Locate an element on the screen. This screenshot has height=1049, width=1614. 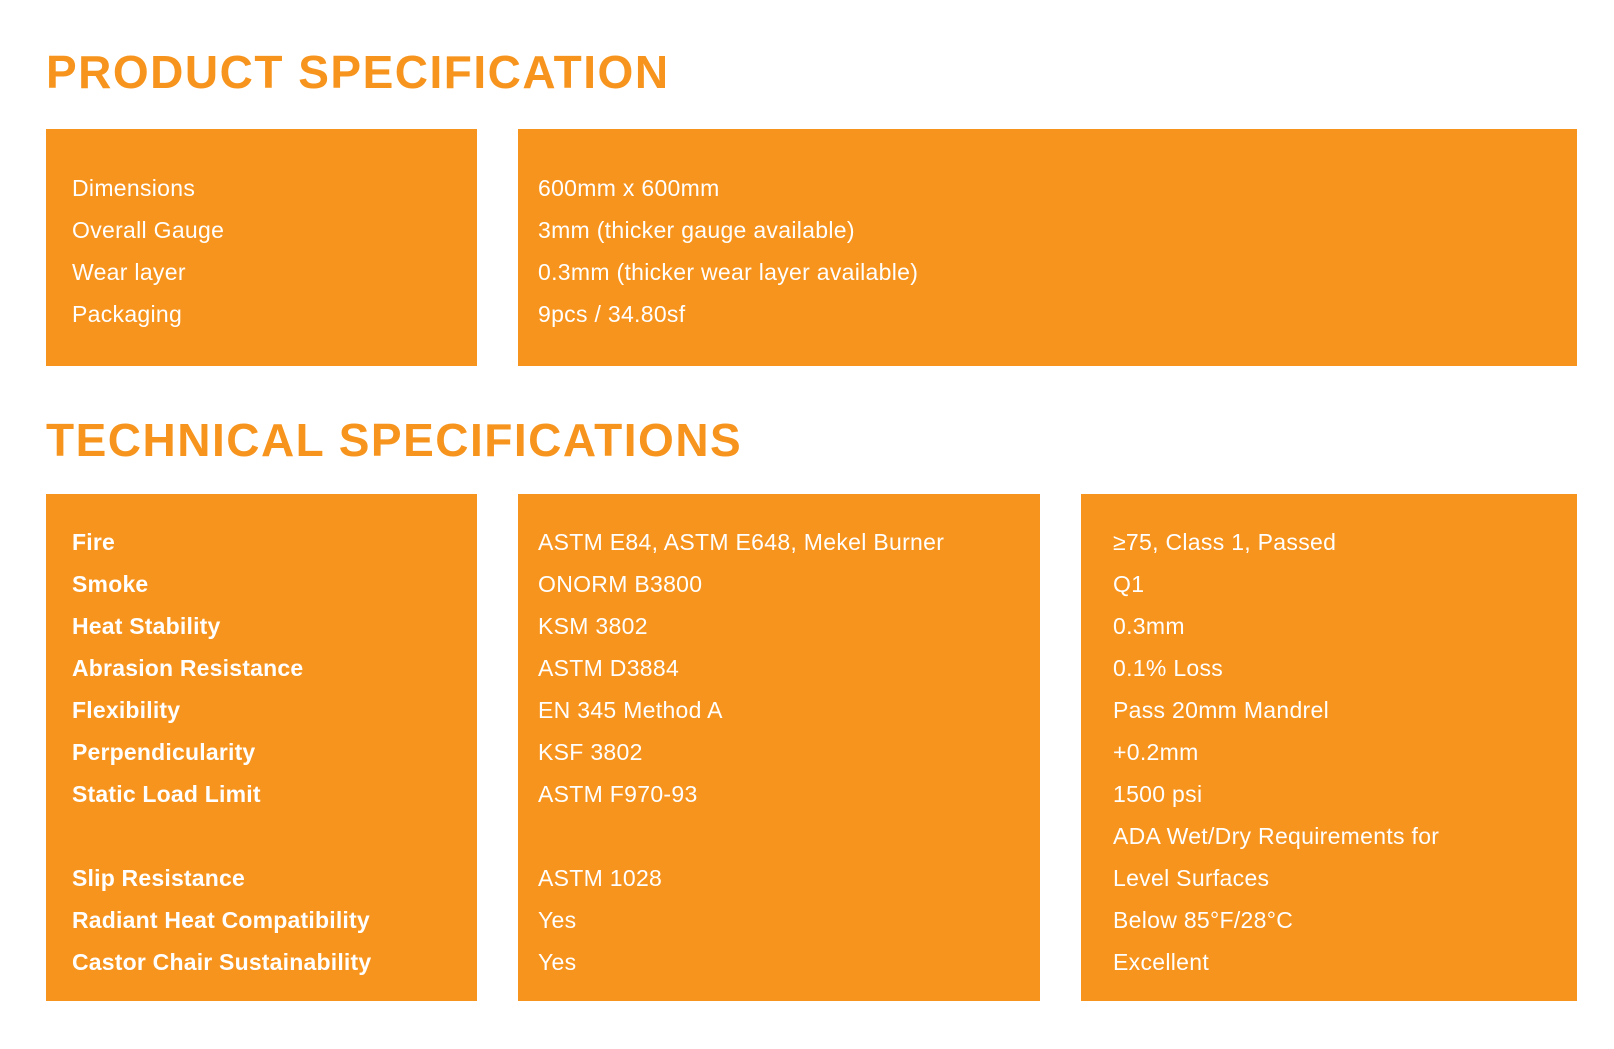
tech-spec-label: Perpendicularity is located at coordinates (164, 752).